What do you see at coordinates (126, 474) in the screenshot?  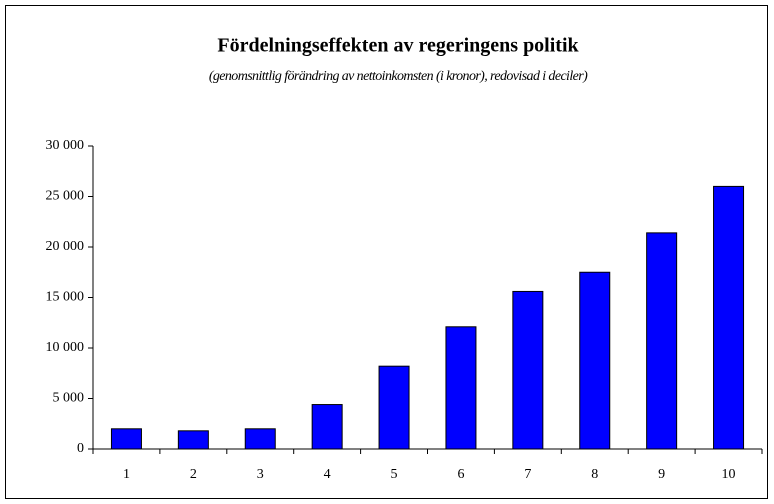 I see `x-tick-label: 1` at bounding box center [126, 474].